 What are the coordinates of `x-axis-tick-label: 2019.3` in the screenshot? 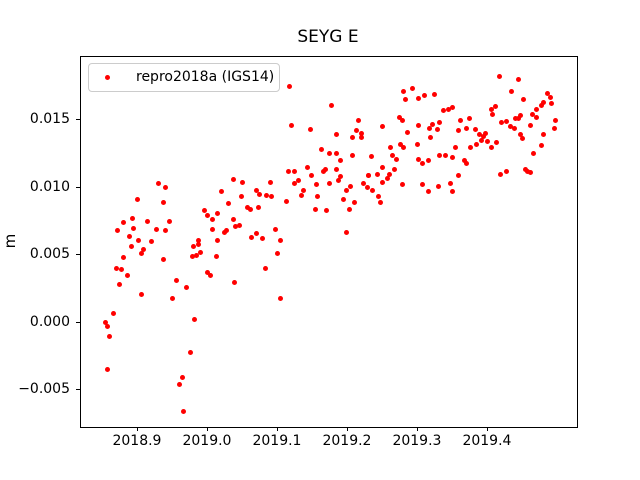 It's located at (417, 441).